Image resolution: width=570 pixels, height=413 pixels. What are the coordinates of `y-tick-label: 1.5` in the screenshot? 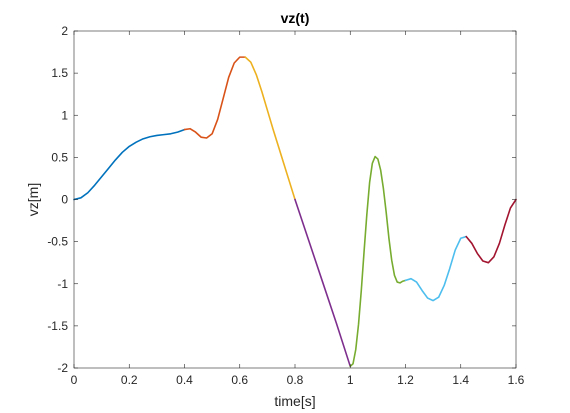 It's located at (59, 73).